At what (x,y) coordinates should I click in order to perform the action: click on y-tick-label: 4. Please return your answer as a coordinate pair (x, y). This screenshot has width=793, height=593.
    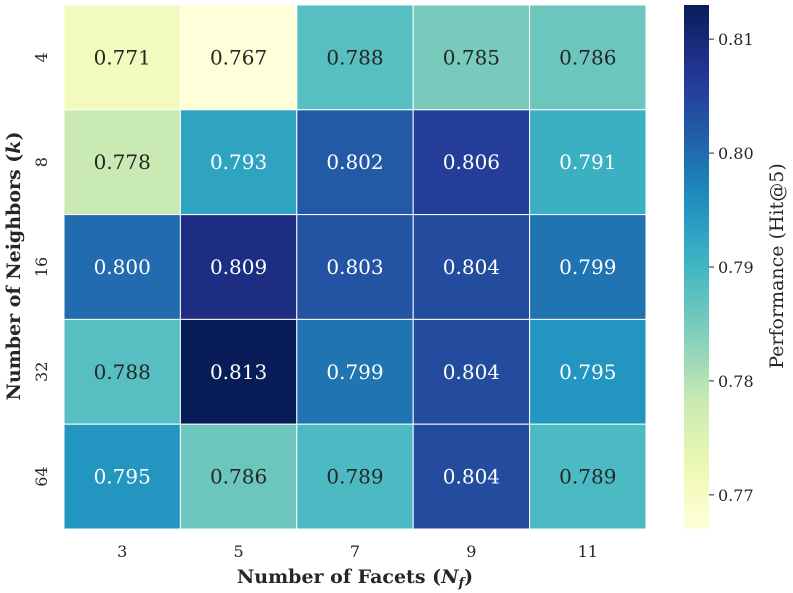
    Looking at the image, I should click on (41, 57).